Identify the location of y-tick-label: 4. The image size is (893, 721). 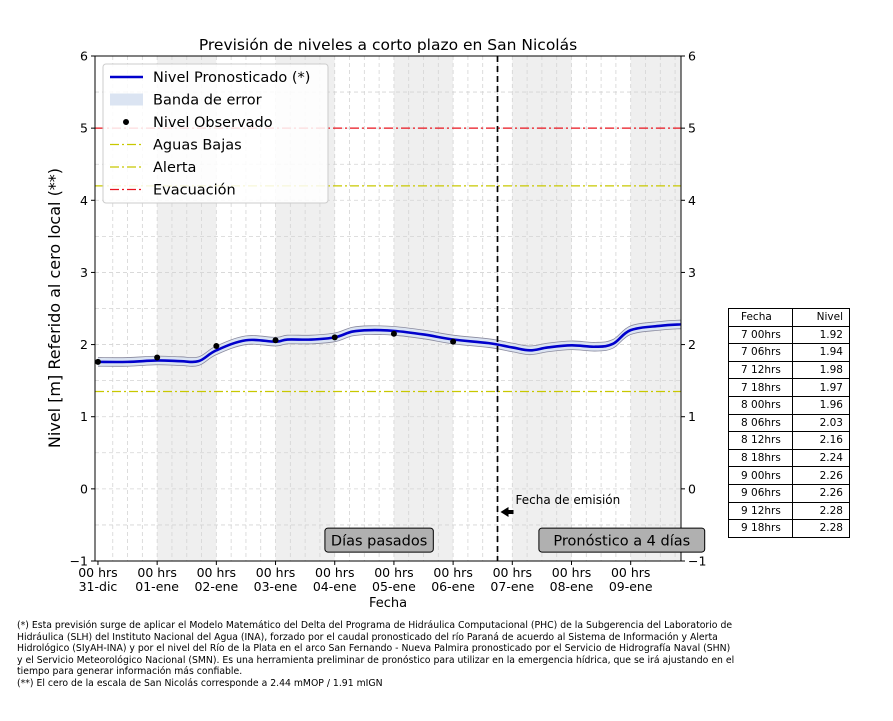
(84, 200).